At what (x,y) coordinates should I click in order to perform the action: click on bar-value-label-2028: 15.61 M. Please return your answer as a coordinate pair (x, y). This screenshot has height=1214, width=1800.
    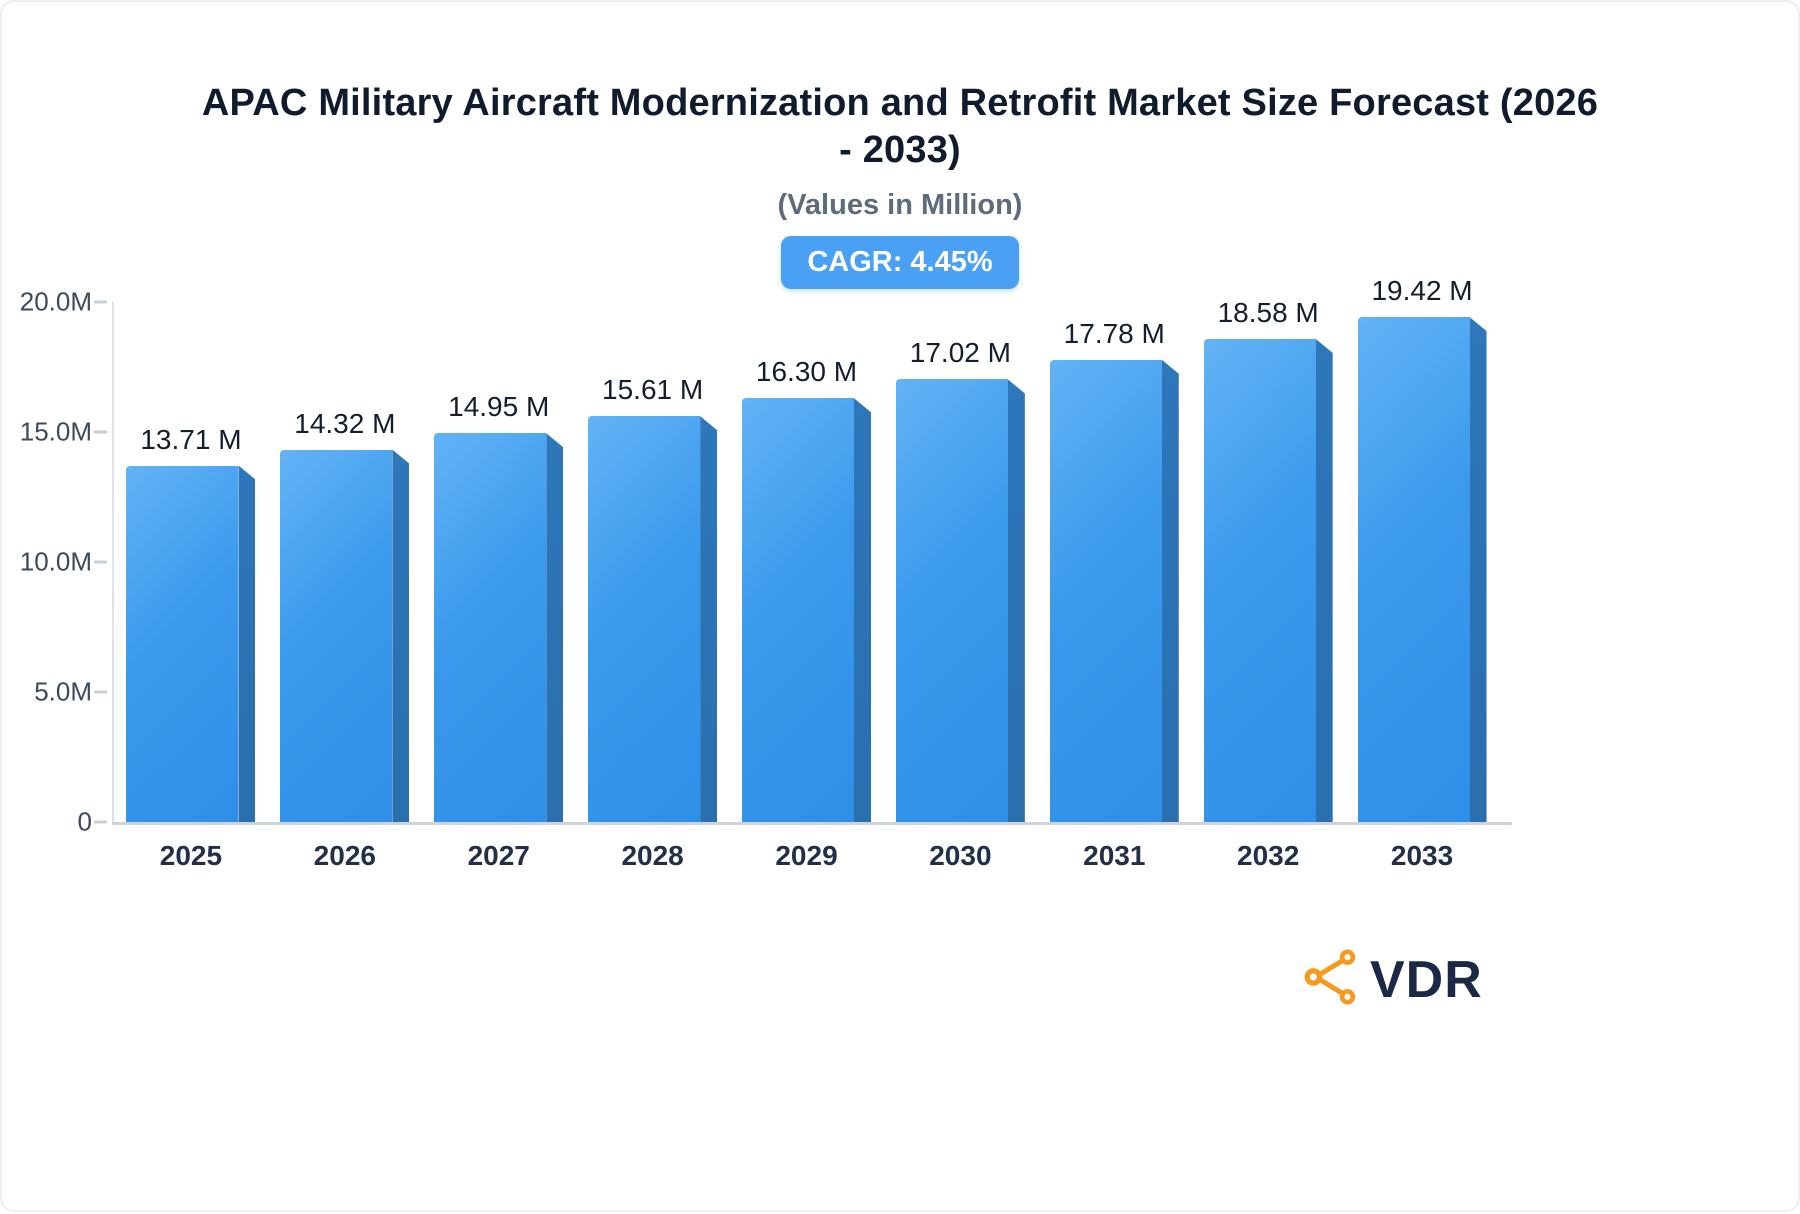
    Looking at the image, I should click on (653, 390).